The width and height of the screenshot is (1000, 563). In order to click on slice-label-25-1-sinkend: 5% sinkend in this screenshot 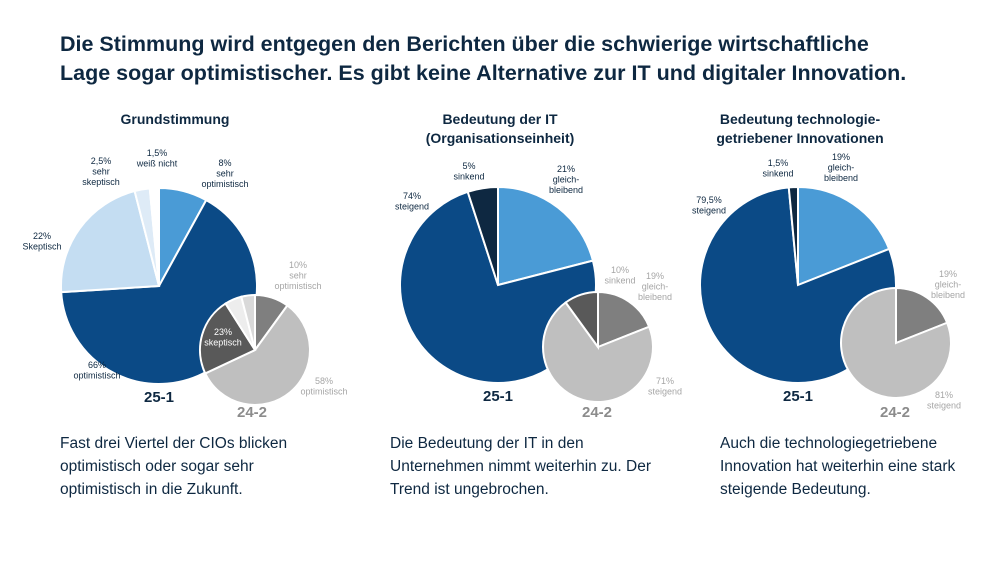, I will do `click(468, 171)`.